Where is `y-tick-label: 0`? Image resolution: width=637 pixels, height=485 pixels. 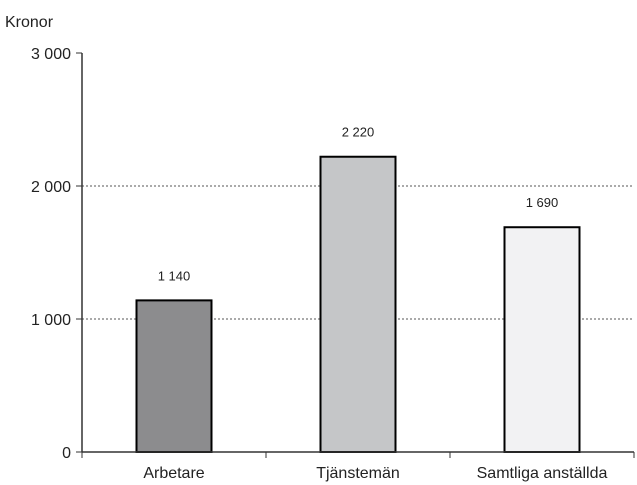
y-tick-label: 0 is located at coordinates (66, 453).